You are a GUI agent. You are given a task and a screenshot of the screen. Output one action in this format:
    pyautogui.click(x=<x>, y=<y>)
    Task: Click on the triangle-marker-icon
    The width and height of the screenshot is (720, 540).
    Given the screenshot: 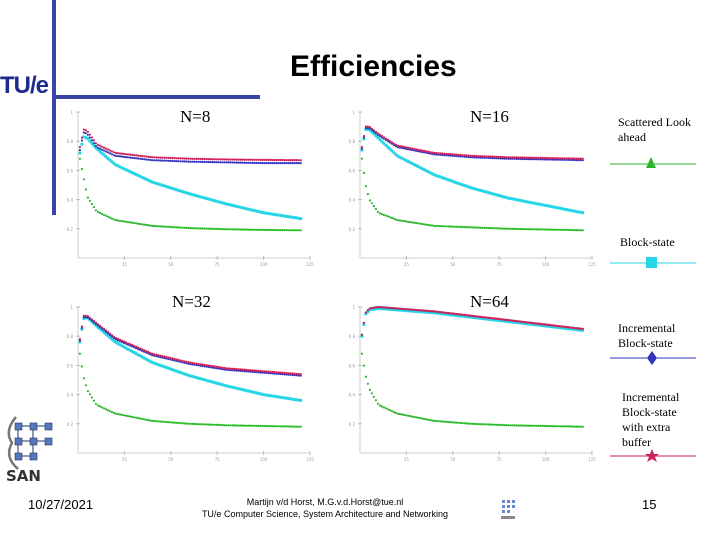 What is the action you would take?
    pyautogui.click(x=651, y=162)
    